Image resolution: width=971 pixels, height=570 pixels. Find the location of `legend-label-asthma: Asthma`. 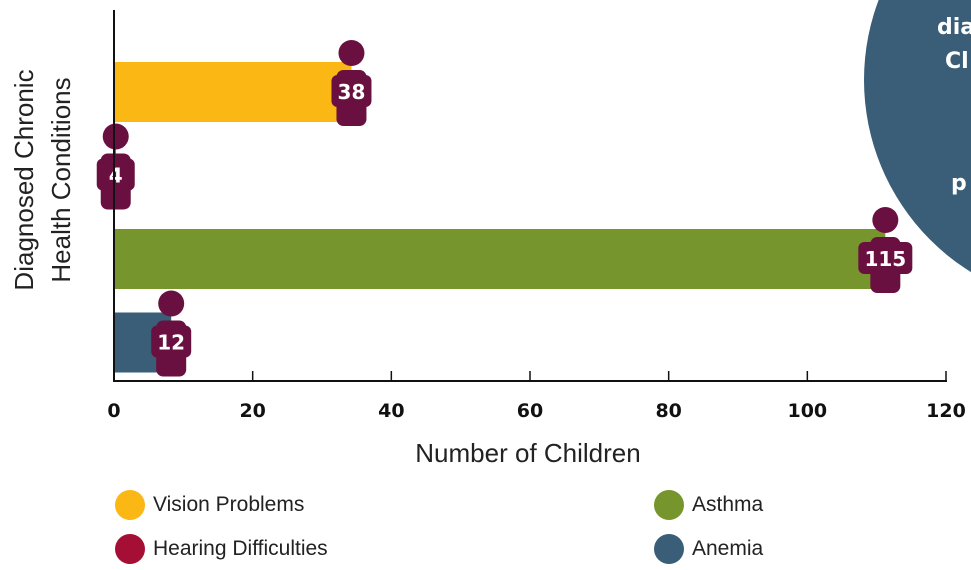

legend-label-asthma: Asthma is located at coordinates (728, 504).